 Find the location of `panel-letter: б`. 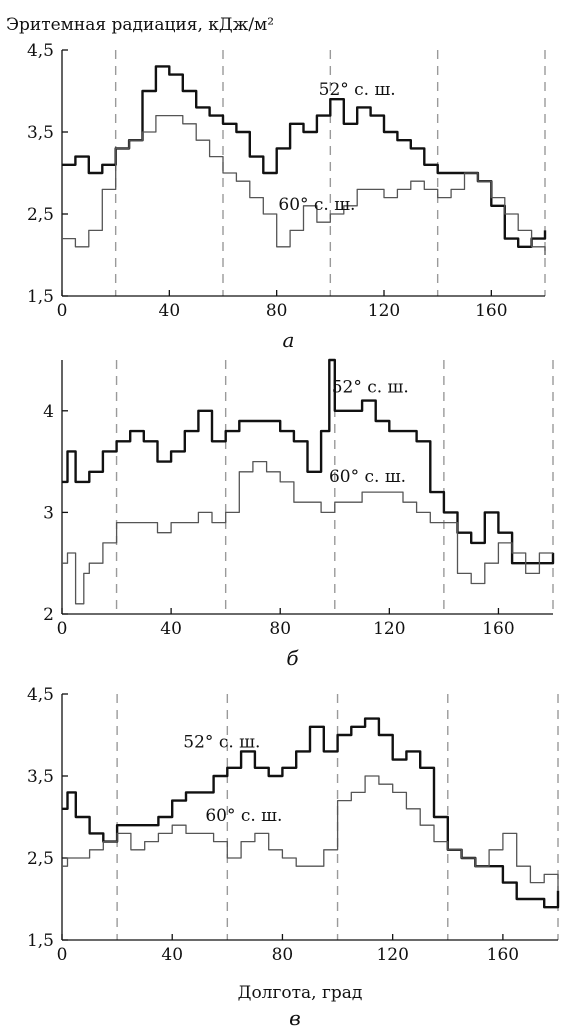

panel-letter: б is located at coordinates (292, 658).